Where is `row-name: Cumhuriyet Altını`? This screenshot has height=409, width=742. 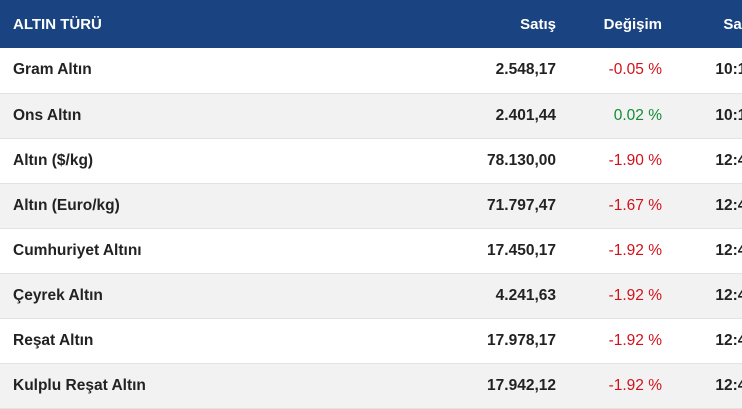
row-name: Cumhuriyet Altını is located at coordinates (77, 250).